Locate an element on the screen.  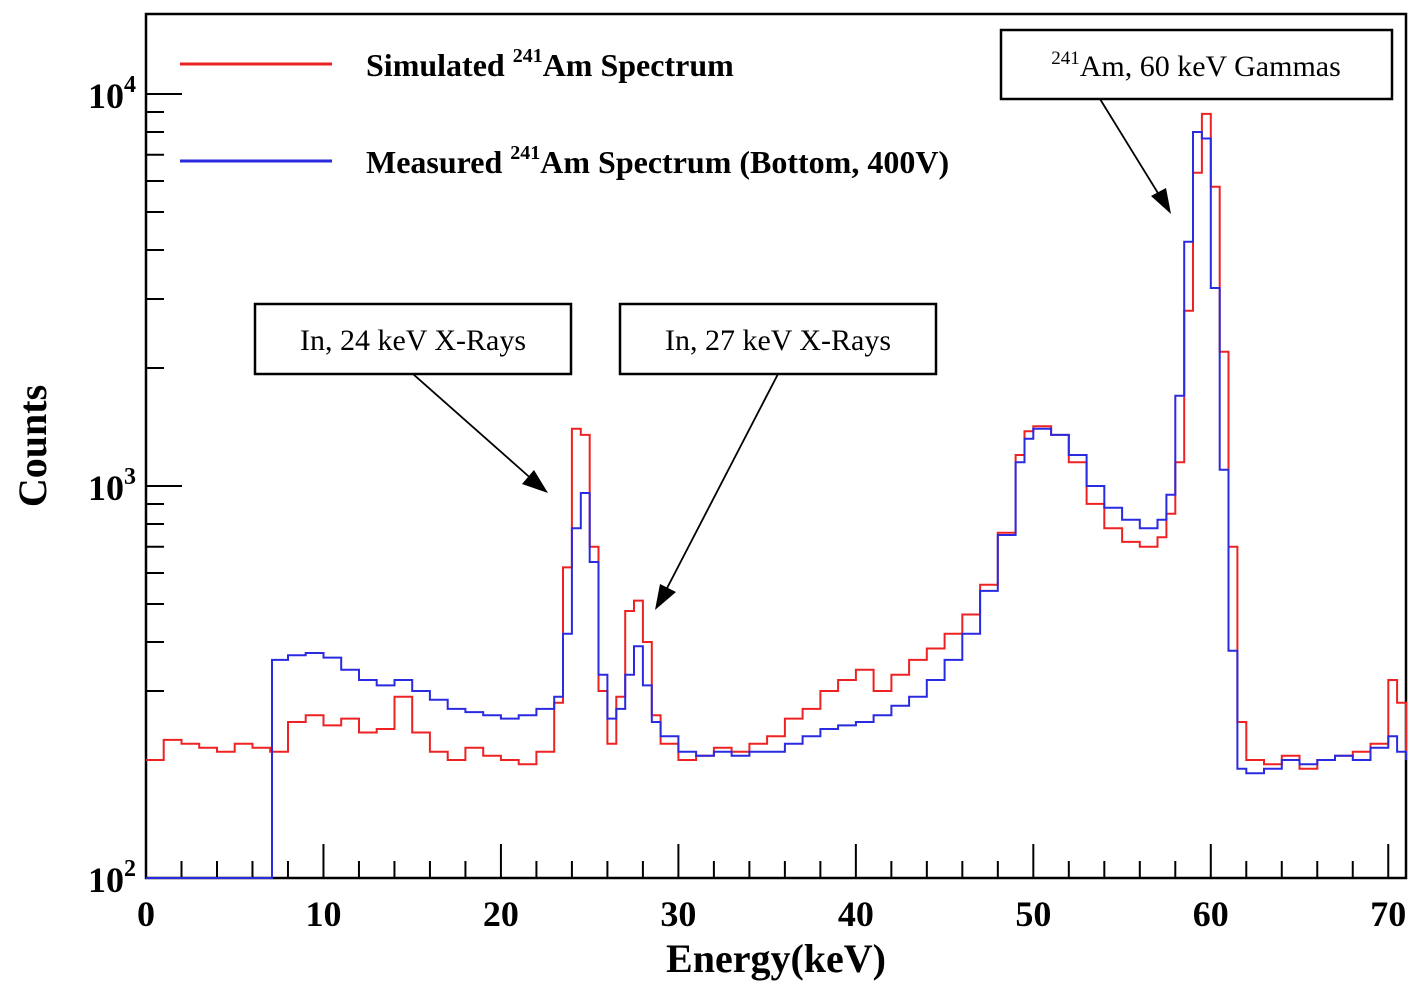
x-tick-label: 50 is located at coordinates (1033, 914).